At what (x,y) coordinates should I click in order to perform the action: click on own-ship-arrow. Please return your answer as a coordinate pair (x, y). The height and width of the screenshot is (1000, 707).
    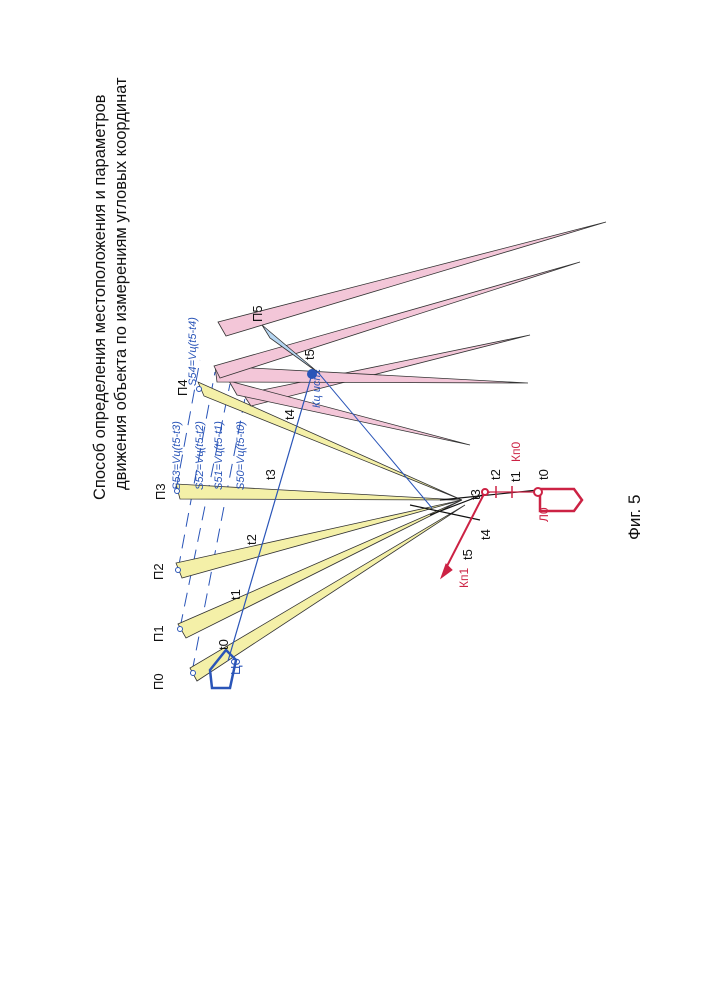
    Looking at the image, I should click on (446, 571).